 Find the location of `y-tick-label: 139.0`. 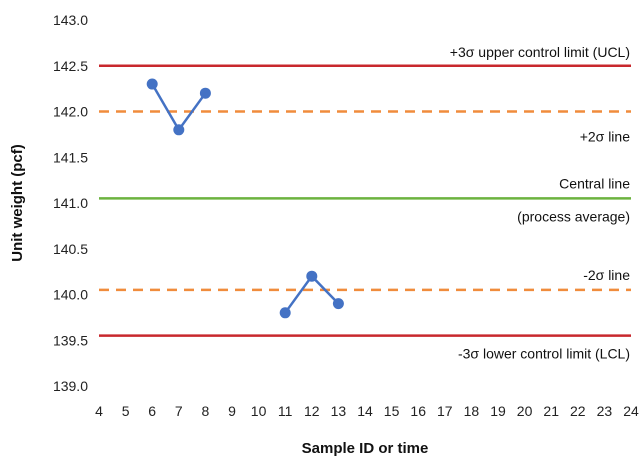

y-tick-label: 139.0 is located at coordinates (70, 386).